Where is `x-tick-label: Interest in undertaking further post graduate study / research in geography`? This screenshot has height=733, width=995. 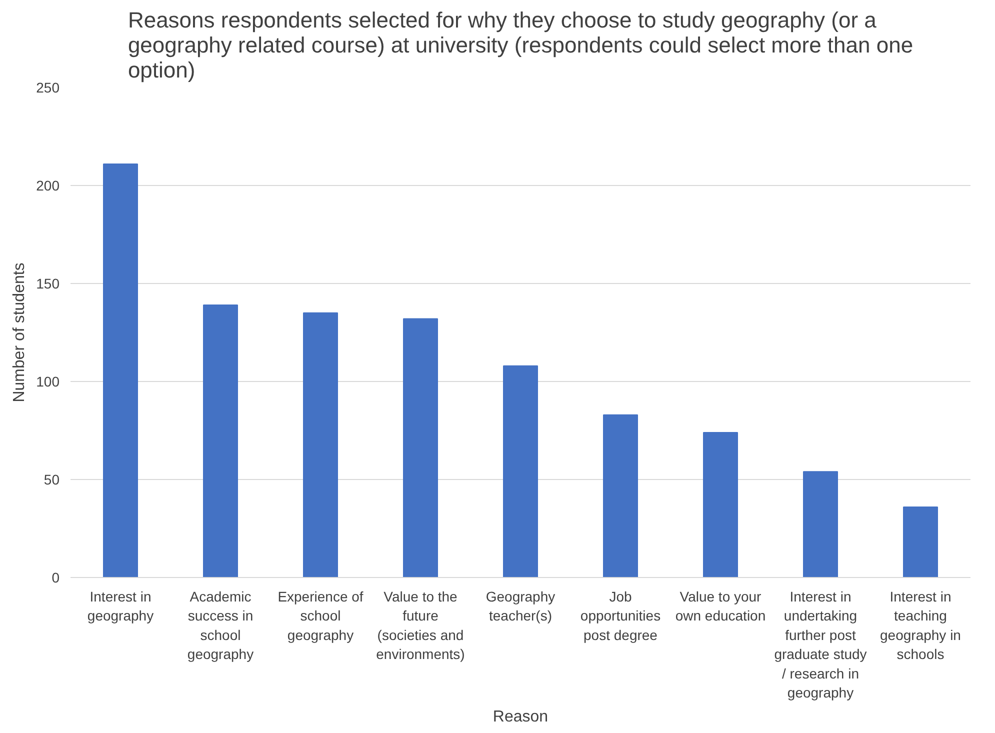
x-tick-label: Interest in undertaking further post graduate study / research in geography is located at coordinates (820, 644).